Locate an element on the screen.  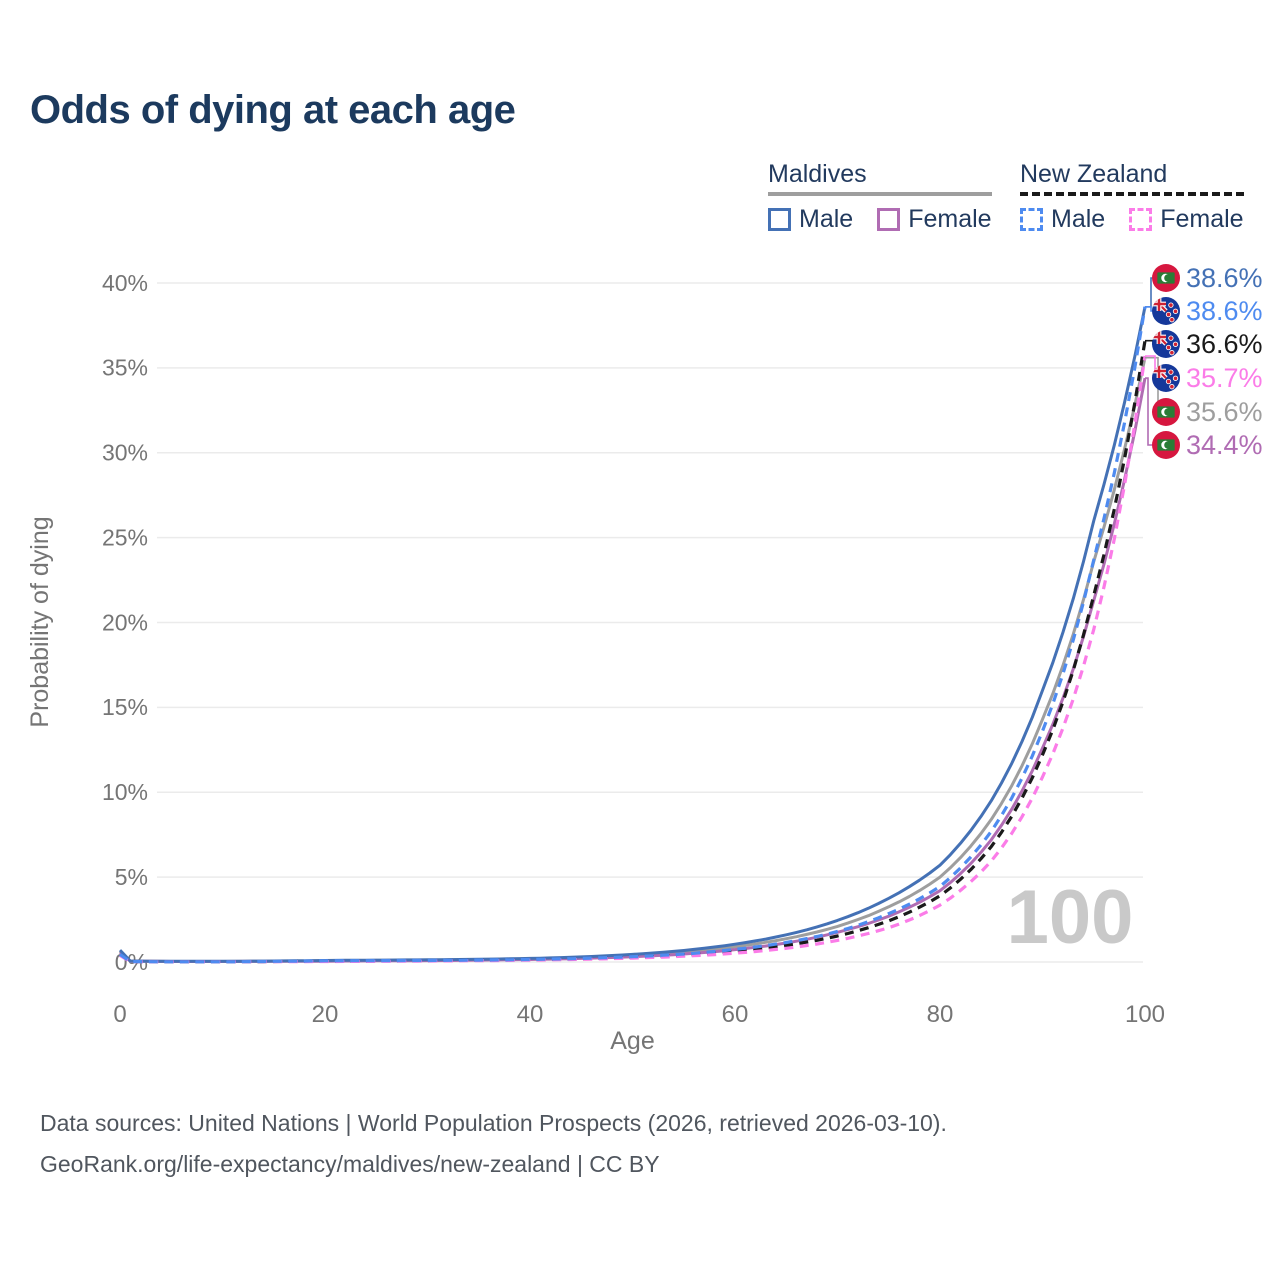
x-axis-title: Age is located at coordinates (632, 1041).